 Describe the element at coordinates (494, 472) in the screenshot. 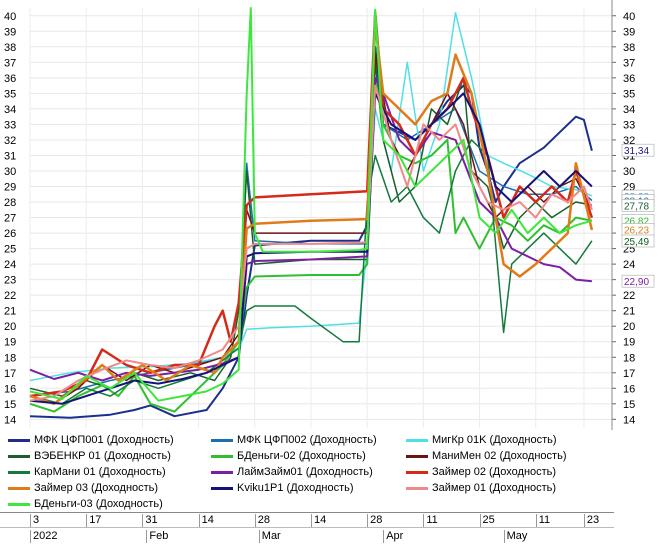

I see `legend-label: Займер 02 (Доходность)` at that location.